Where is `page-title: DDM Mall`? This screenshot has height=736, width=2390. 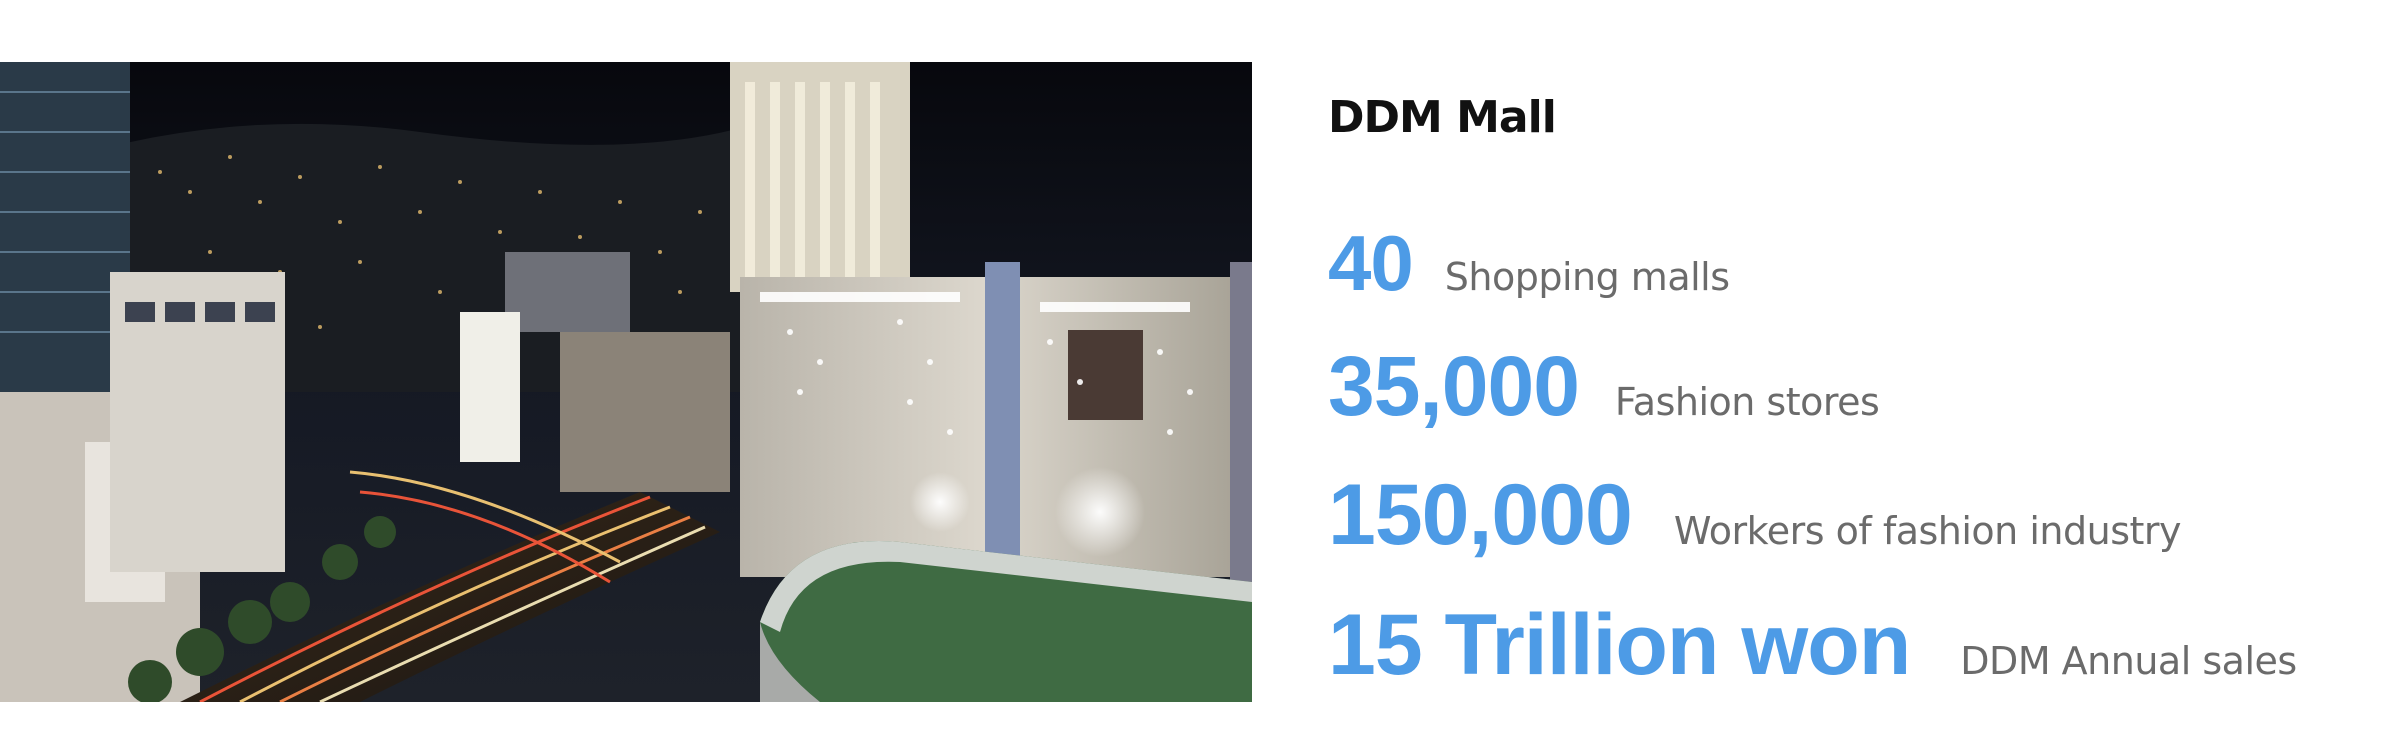
page-title: DDM Mall is located at coordinates (1442, 117).